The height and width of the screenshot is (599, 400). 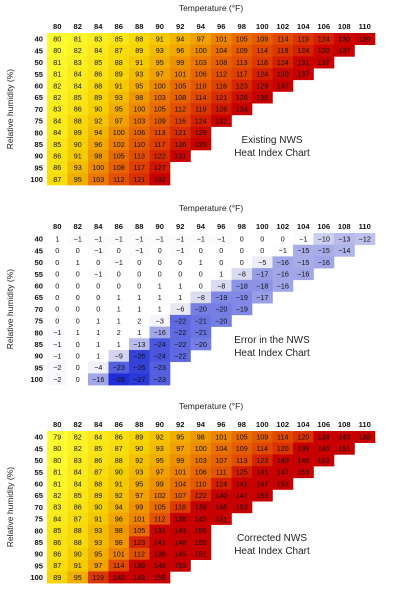 What do you see at coordinates (98, 226) in the screenshot?
I see `x-tick-label: 84` at bounding box center [98, 226].